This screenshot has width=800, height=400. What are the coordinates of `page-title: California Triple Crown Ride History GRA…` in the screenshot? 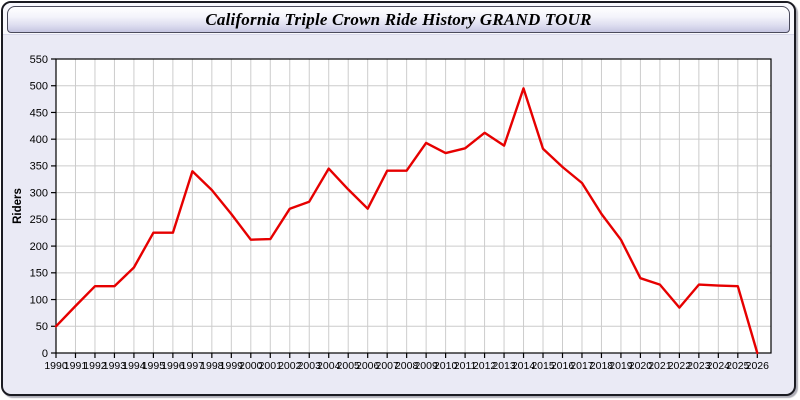 It's located at (398, 19).